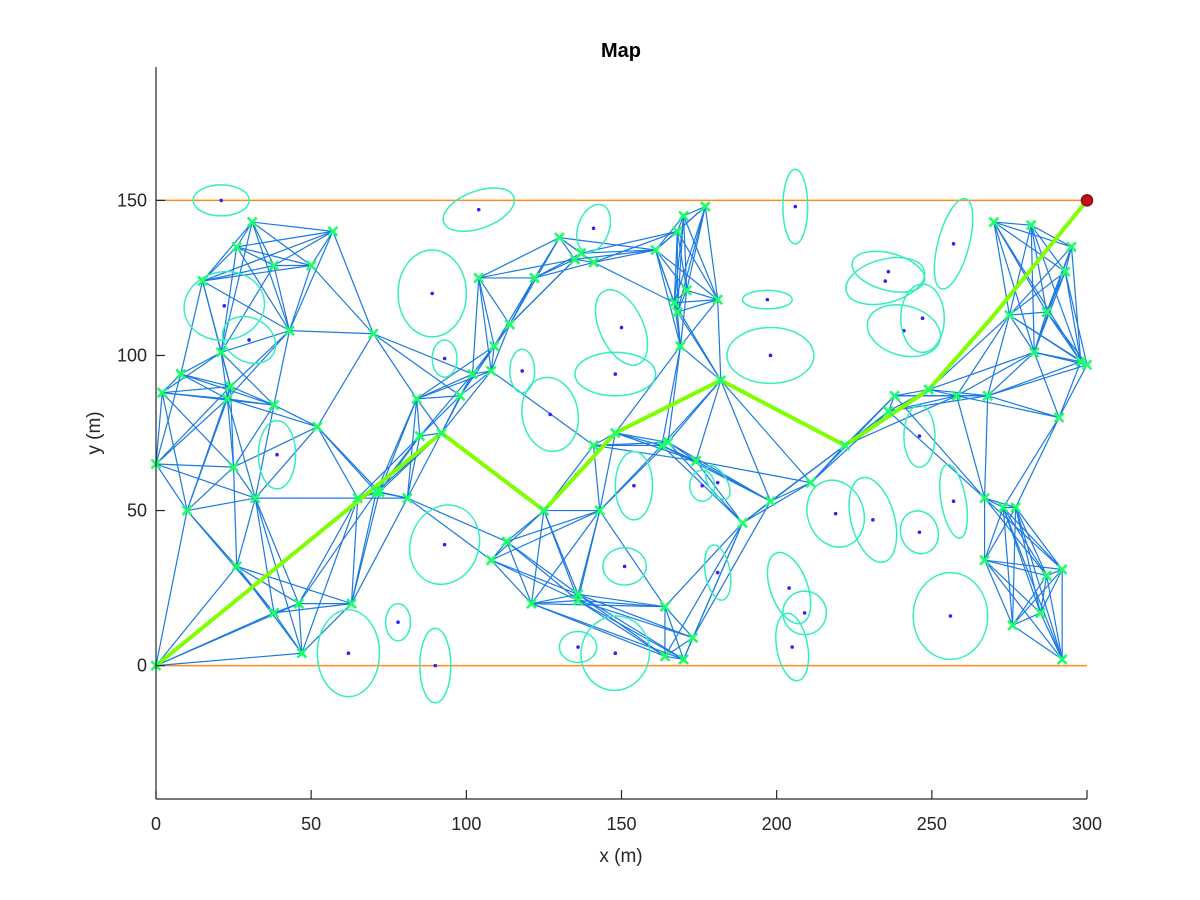 Image resolution: width=1200 pixels, height=900 pixels. What do you see at coordinates (1087, 200) in the screenshot?
I see `goal-point` at bounding box center [1087, 200].